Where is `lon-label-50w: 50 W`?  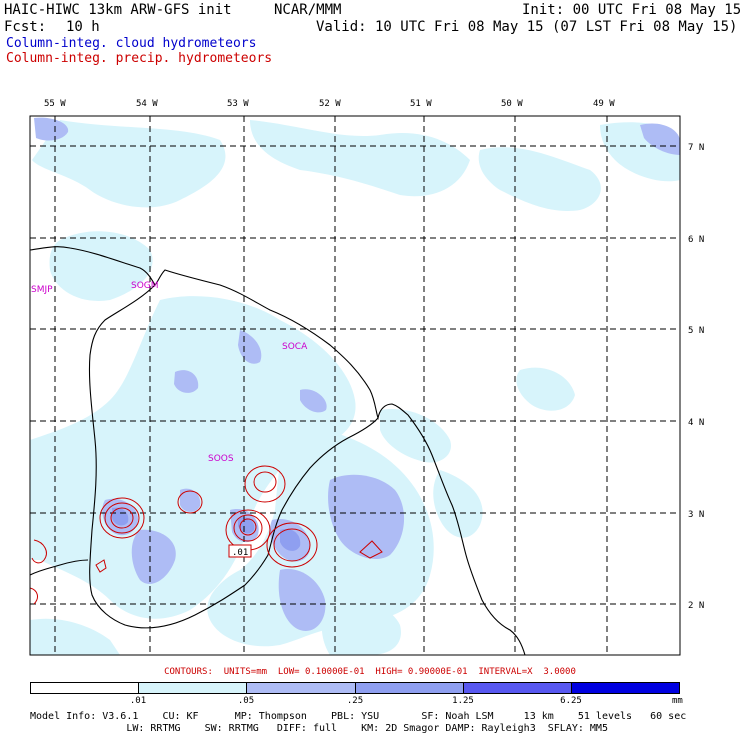
lon-label-50w: 50 W is located at coordinates (512, 104).